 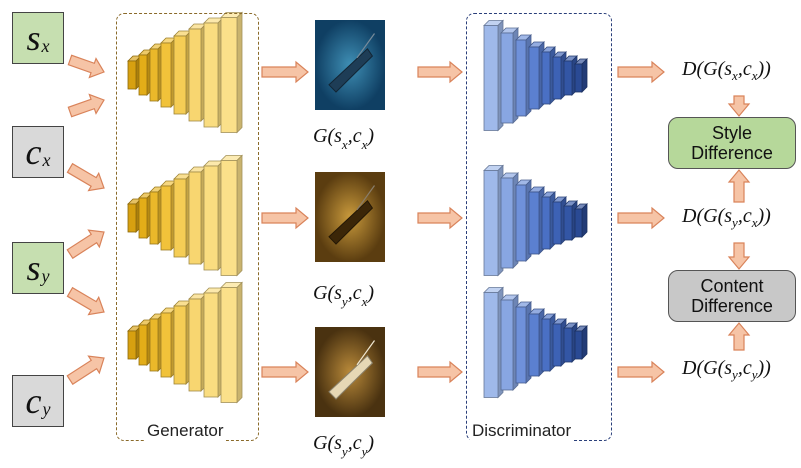 I want to click on output-label-2: D(G(sy,cx)), so click(x=726, y=217).